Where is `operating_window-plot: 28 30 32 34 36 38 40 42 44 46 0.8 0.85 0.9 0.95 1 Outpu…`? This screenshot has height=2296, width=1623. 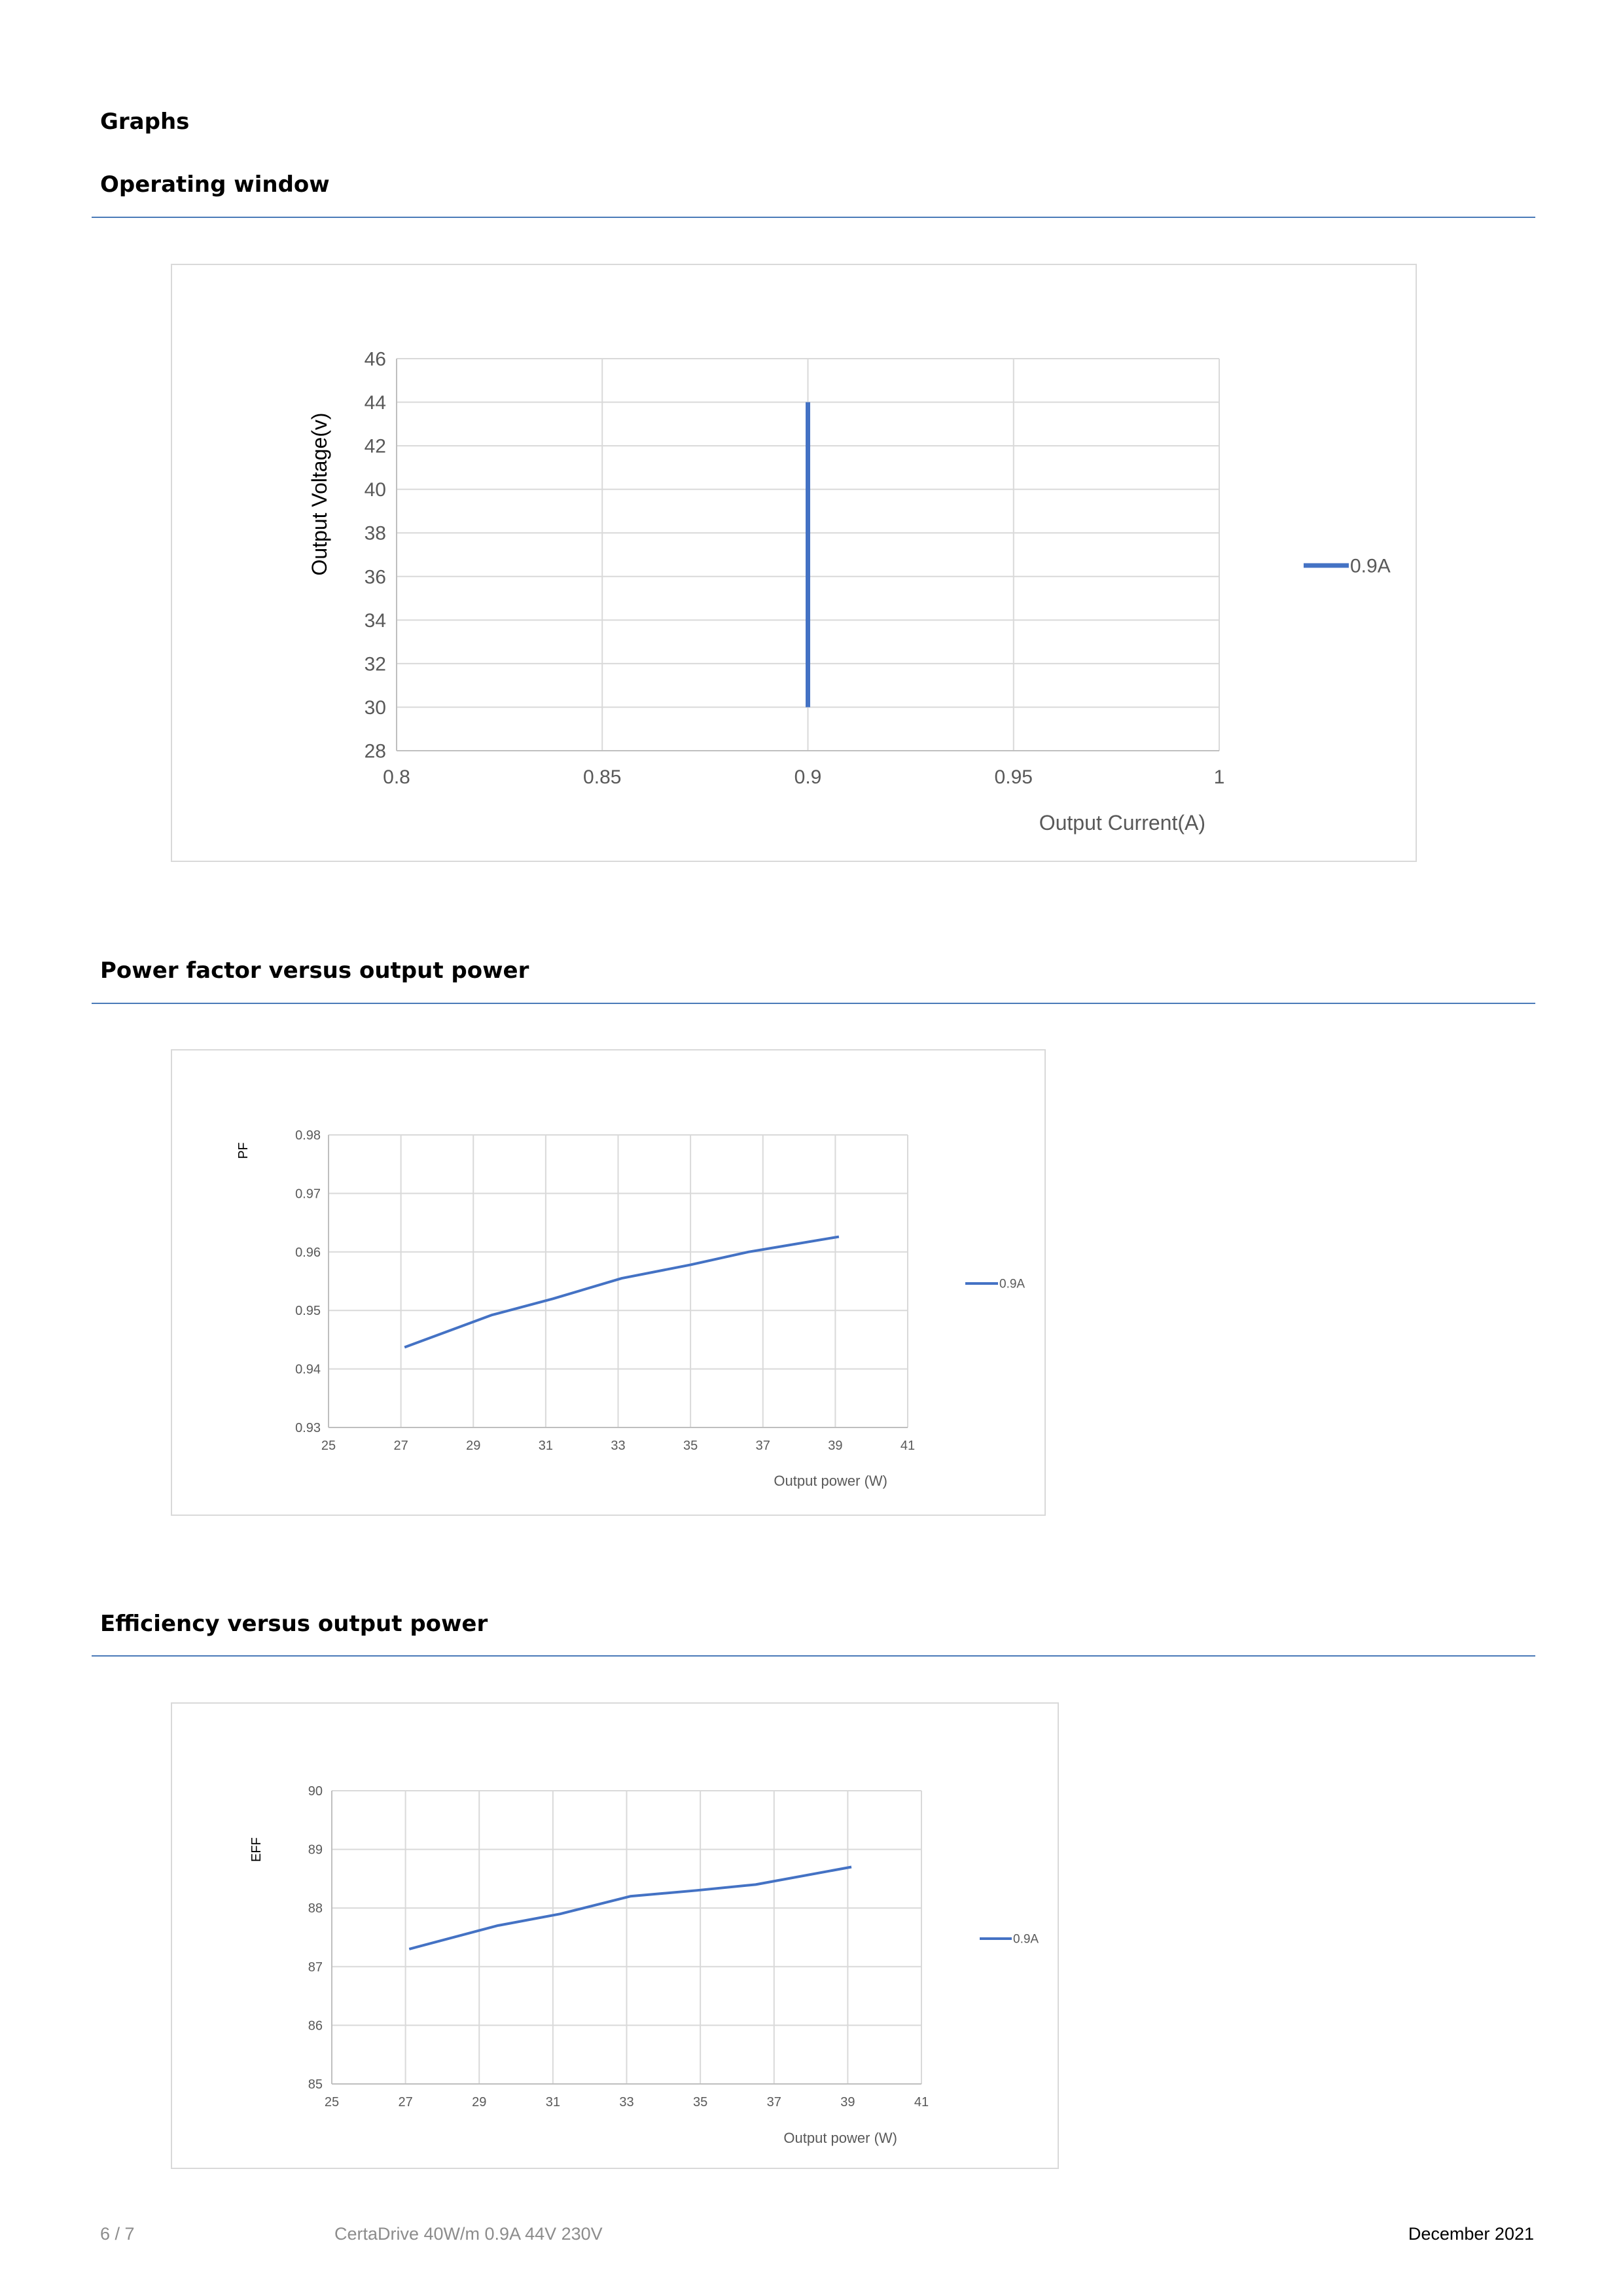 operating_window-plot: 28 30 32 34 36 38 40 42 44 46 0.8 0.85 0.9 0.95 1 Outpu… is located at coordinates (849, 592).